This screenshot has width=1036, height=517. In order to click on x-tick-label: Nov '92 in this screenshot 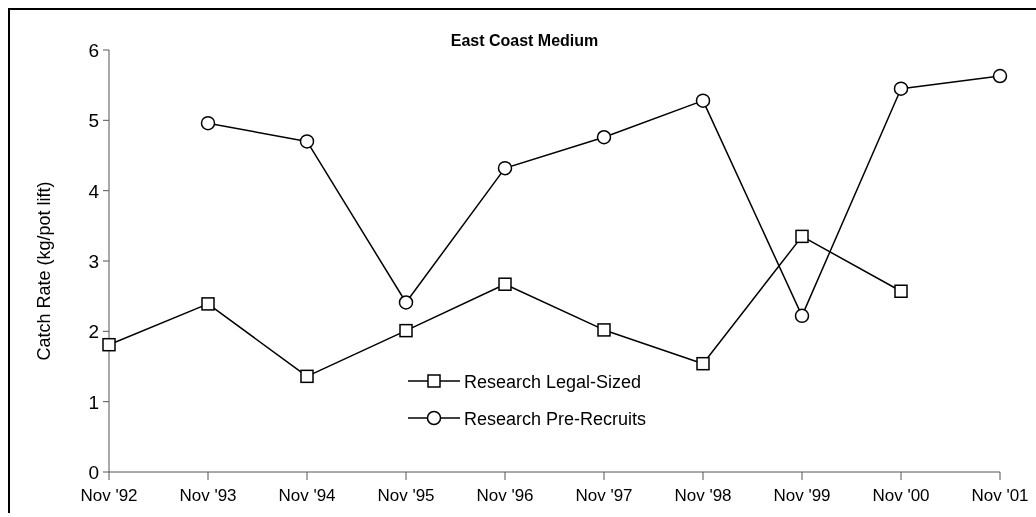, I will do `click(109, 495)`.